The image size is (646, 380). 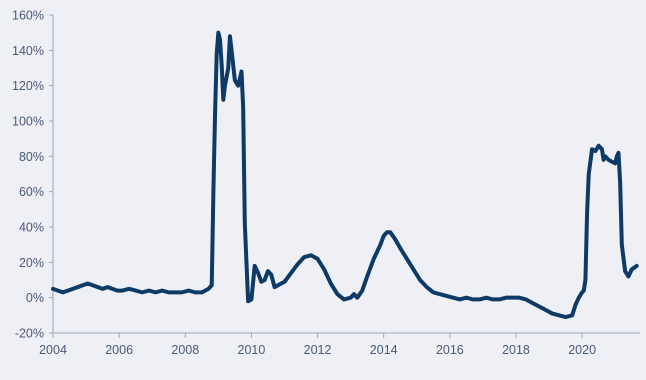 I want to click on x-tick-label: 2004, so click(x=53, y=350).